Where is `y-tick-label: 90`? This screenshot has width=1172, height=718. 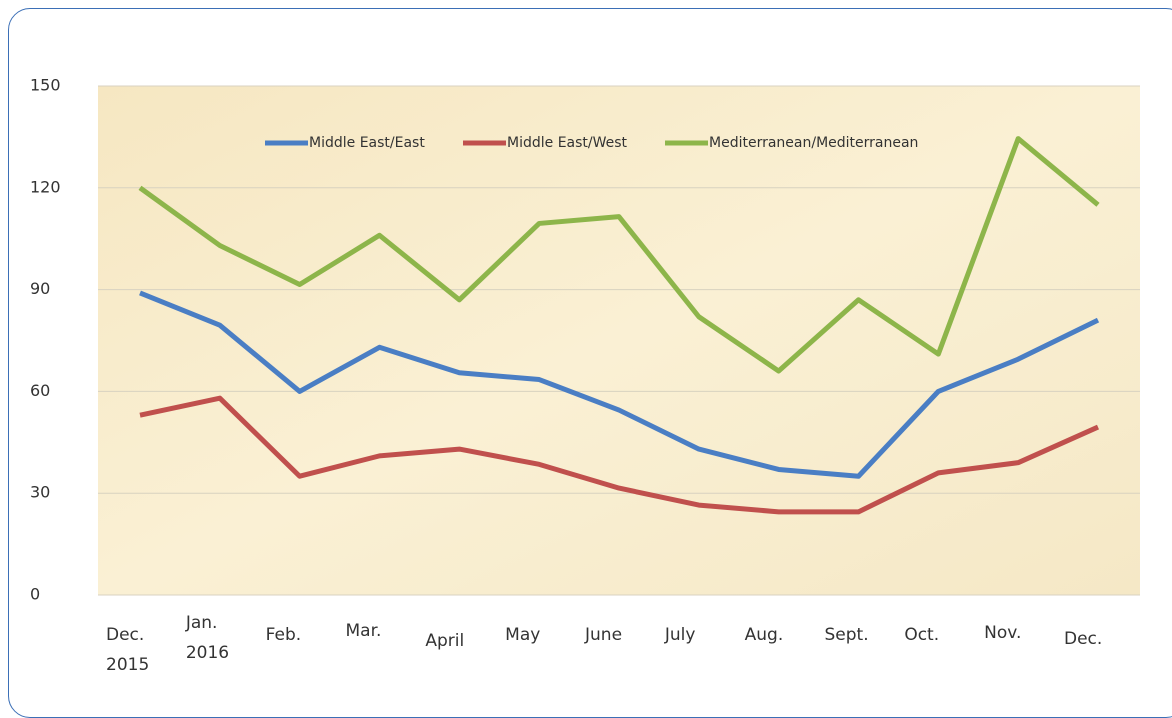
y-tick-label: 90 is located at coordinates (40, 288).